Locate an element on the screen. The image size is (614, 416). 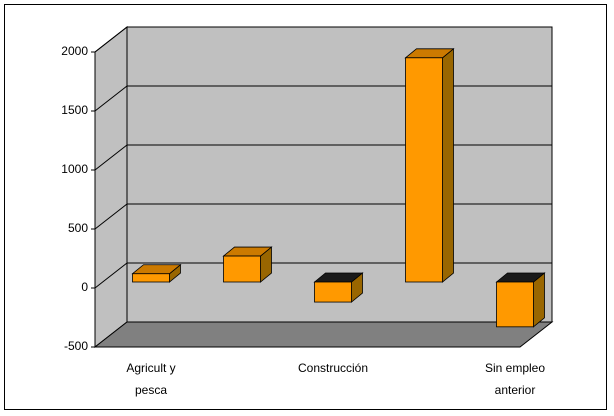
y-tick-label: 1500 is located at coordinates (74, 110).